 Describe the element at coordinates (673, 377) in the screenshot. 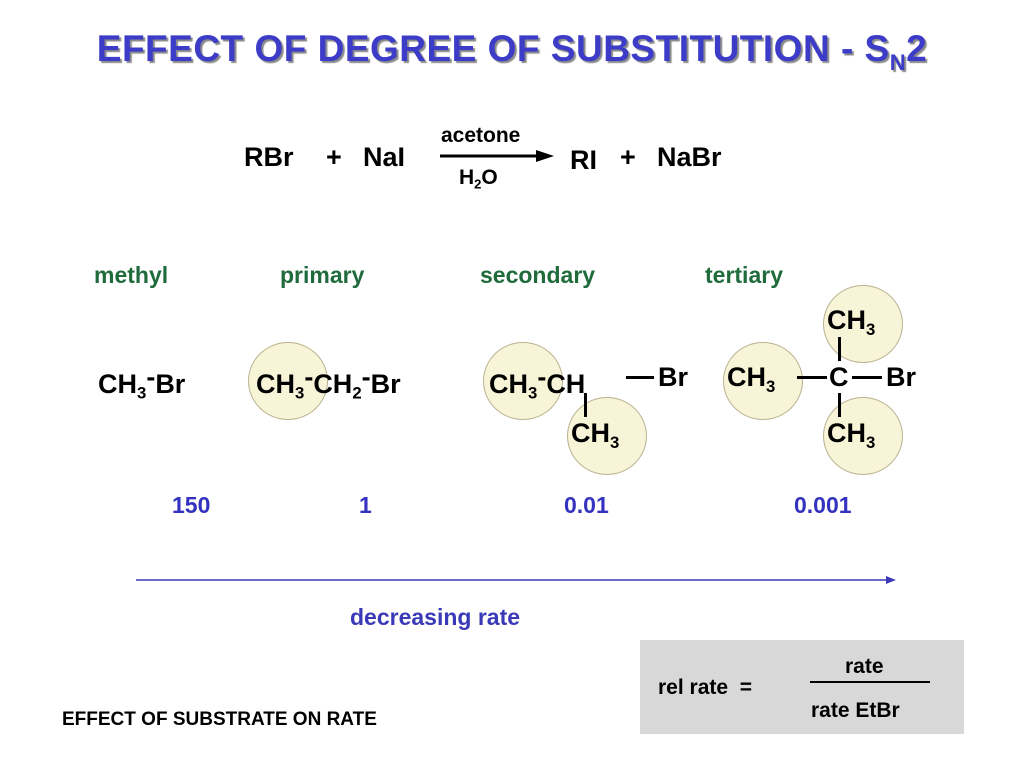

I see `isopropyl-bromine: Br` at that location.